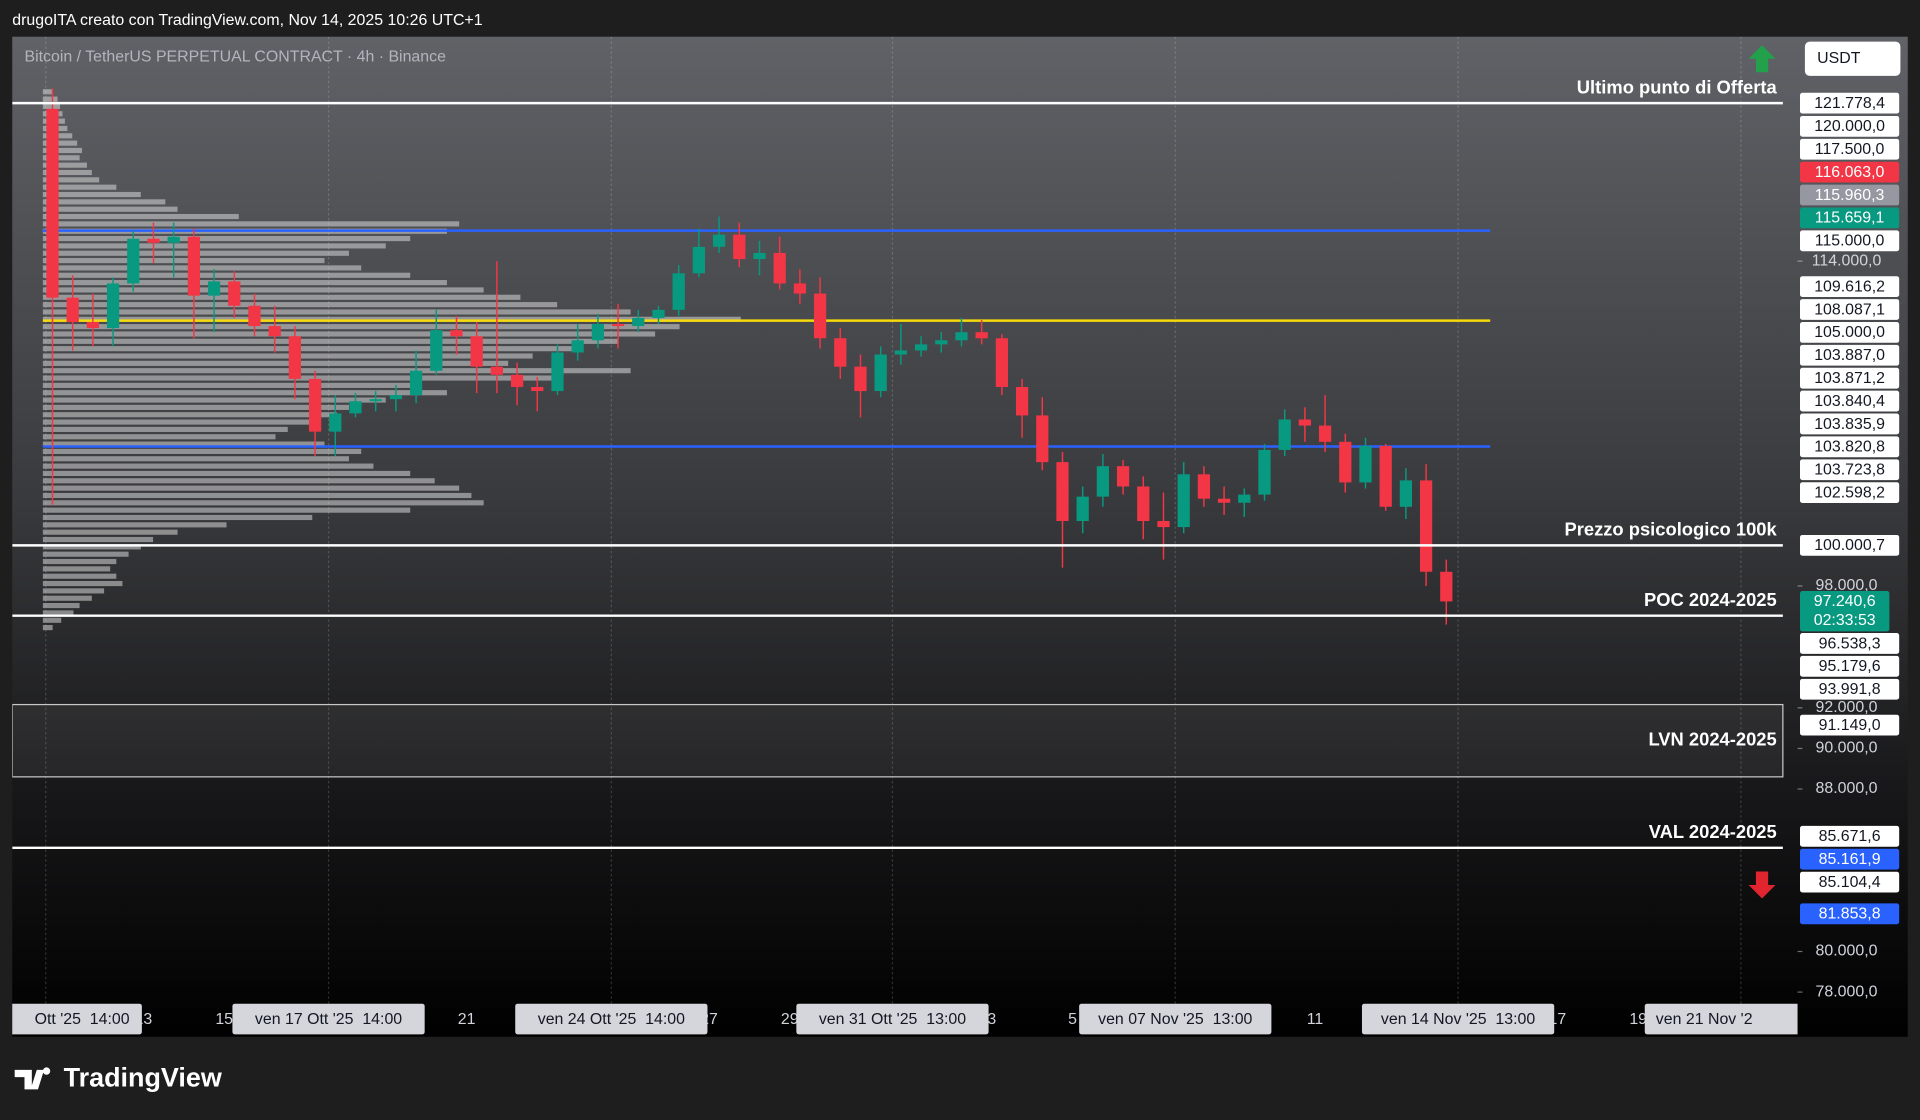  Describe the element at coordinates (1072, 1019) in the screenshot. I see `x-day-label: 5` at that location.